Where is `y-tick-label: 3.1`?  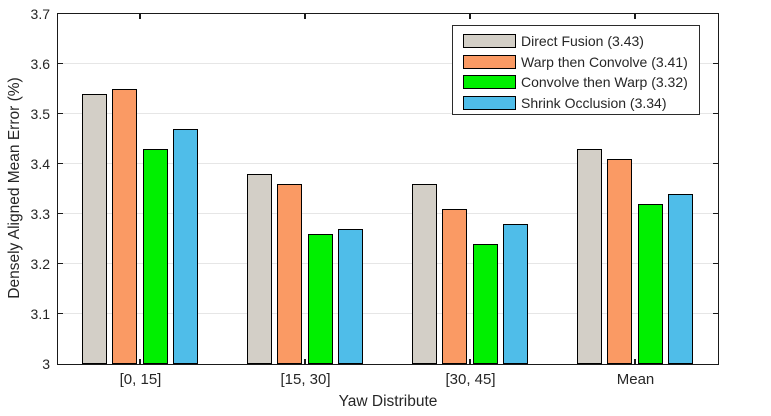
y-tick-label: 3.1 is located at coordinates (40, 314).